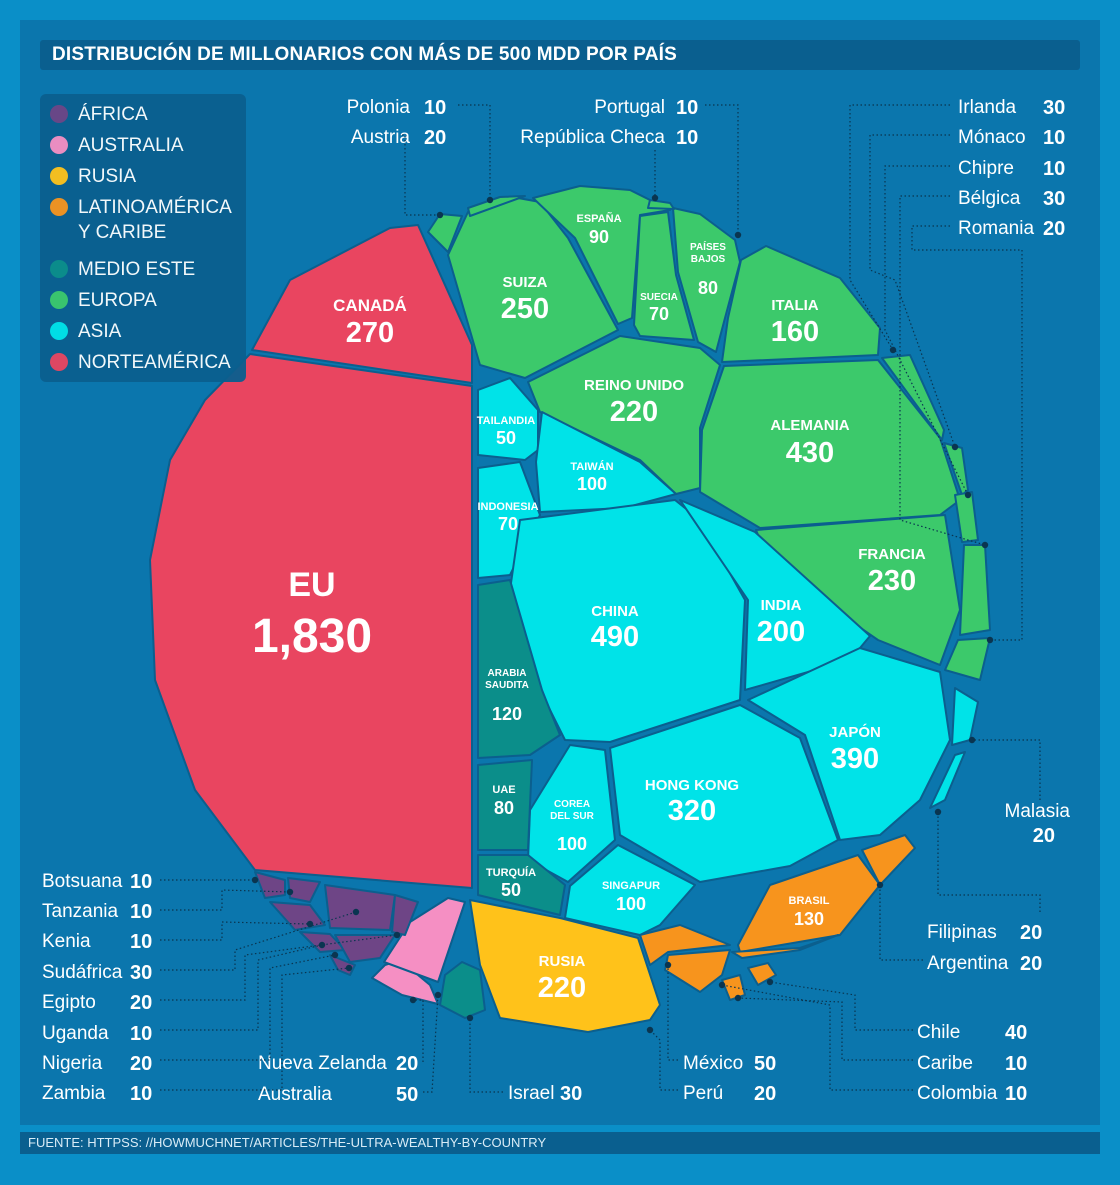  I want to click on cell-malasia, so click(965, 716).